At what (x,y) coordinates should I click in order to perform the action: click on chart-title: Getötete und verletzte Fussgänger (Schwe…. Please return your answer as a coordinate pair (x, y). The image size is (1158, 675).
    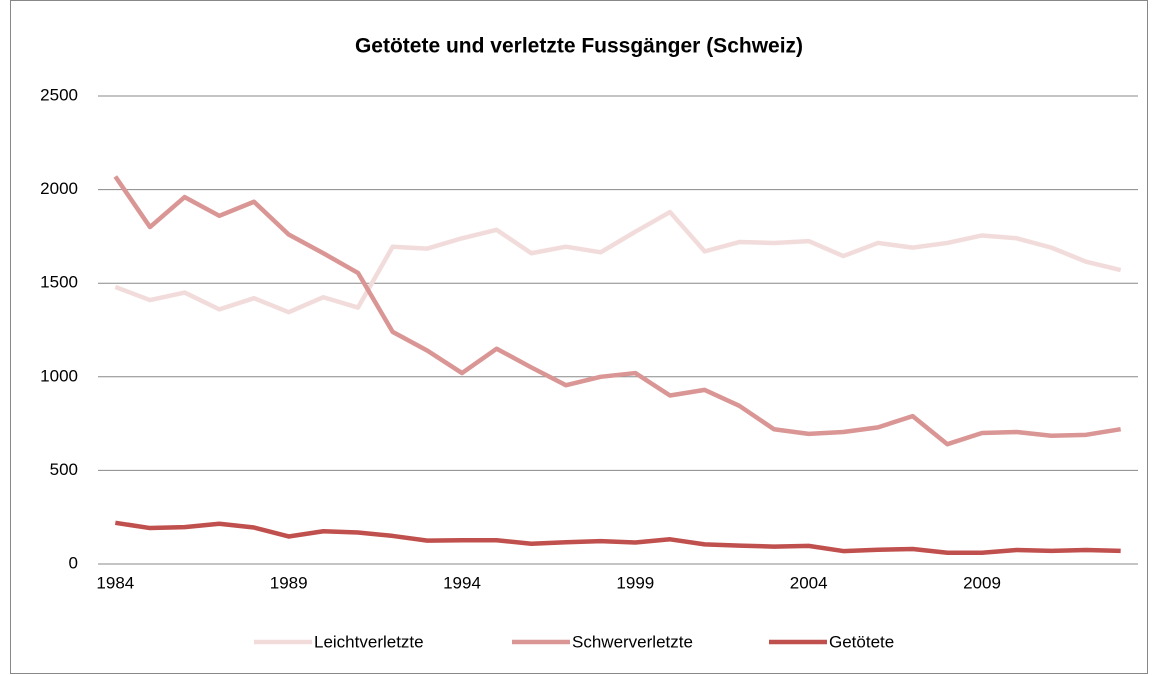
    Looking at the image, I should click on (579, 46).